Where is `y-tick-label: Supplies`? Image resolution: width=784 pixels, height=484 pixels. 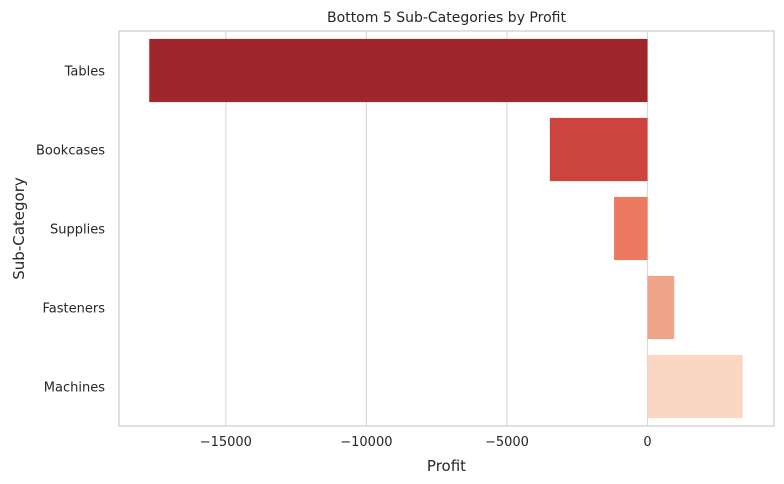
y-tick-label: Supplies is located at coordinates (77, 230).